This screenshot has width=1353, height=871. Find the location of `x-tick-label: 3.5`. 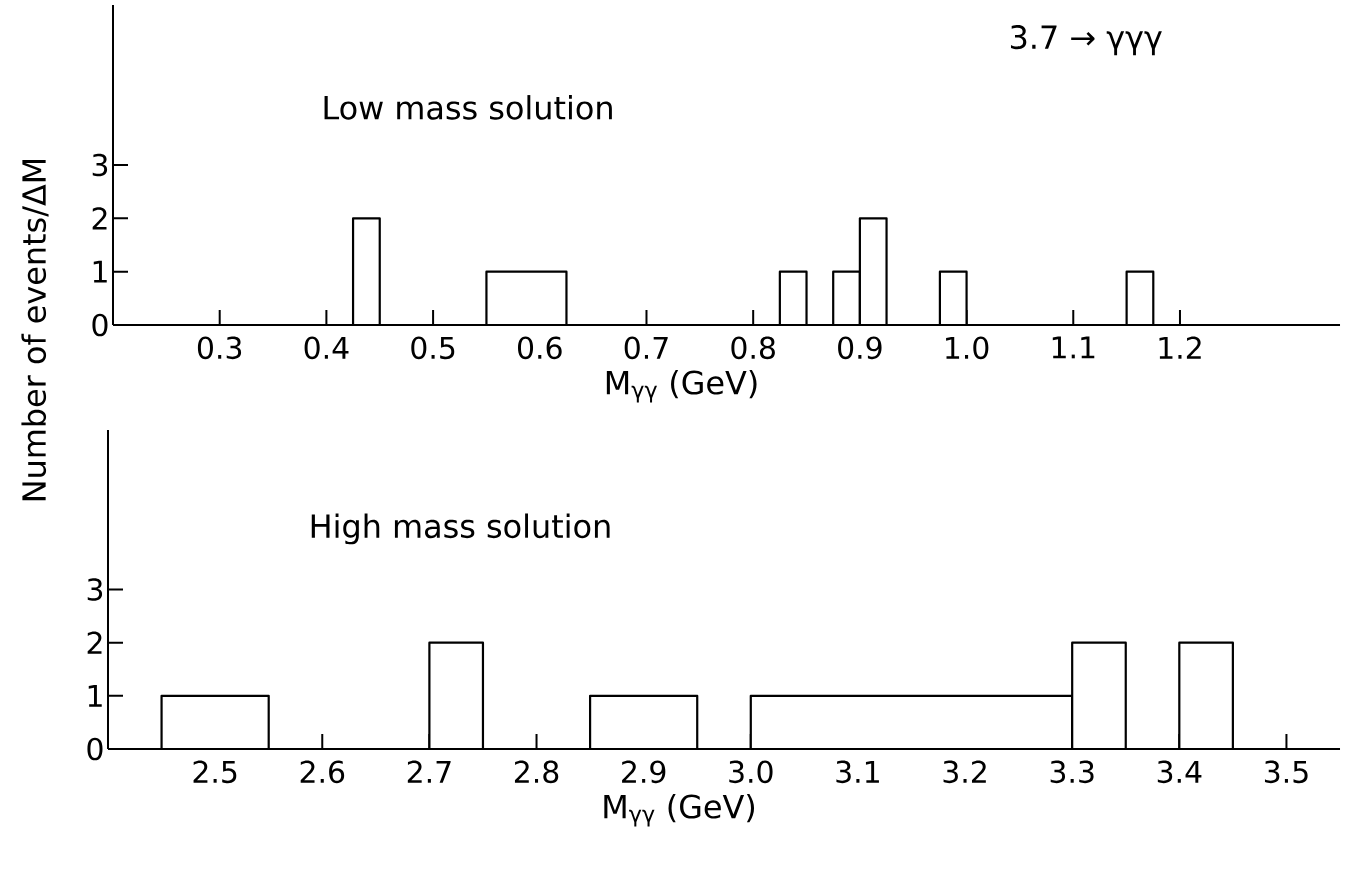

x-tick-label: 3.5 is located at coordinates (1286, 772).